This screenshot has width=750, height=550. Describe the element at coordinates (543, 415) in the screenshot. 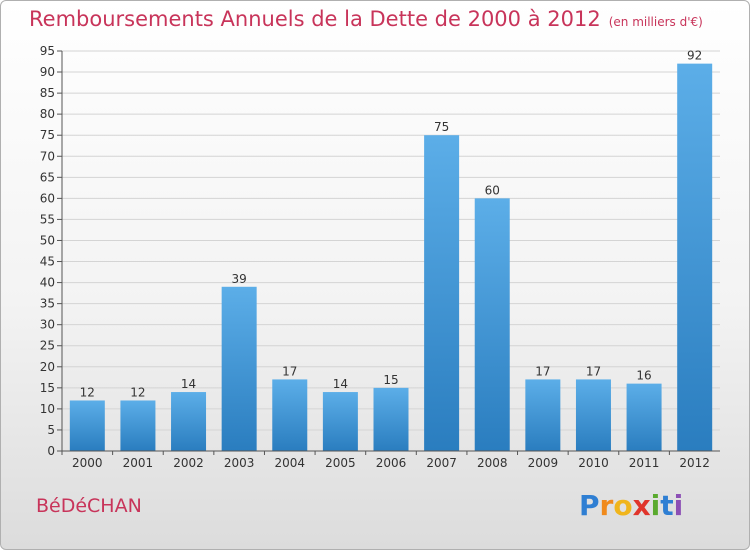

I see `bar-2009` at that location.